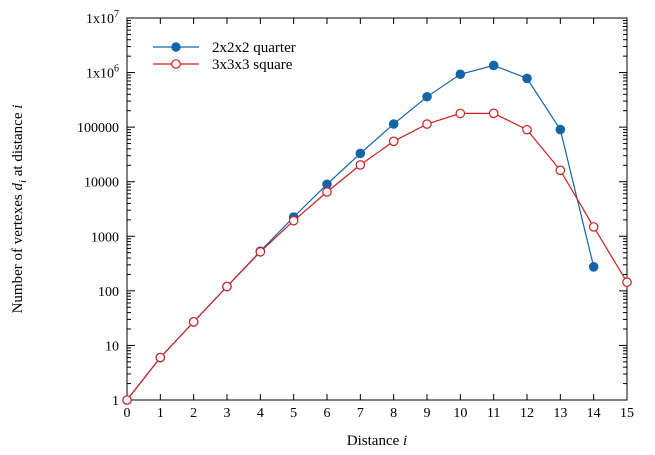  What do you see at coordinates (594, 413) in the screenshot?
I see `x-tick-label: 14` at bounding box center [594, 413].